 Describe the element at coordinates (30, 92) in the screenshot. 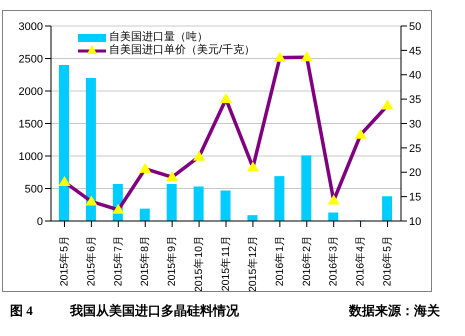

I see `y-tick-label: 2000` at that location.